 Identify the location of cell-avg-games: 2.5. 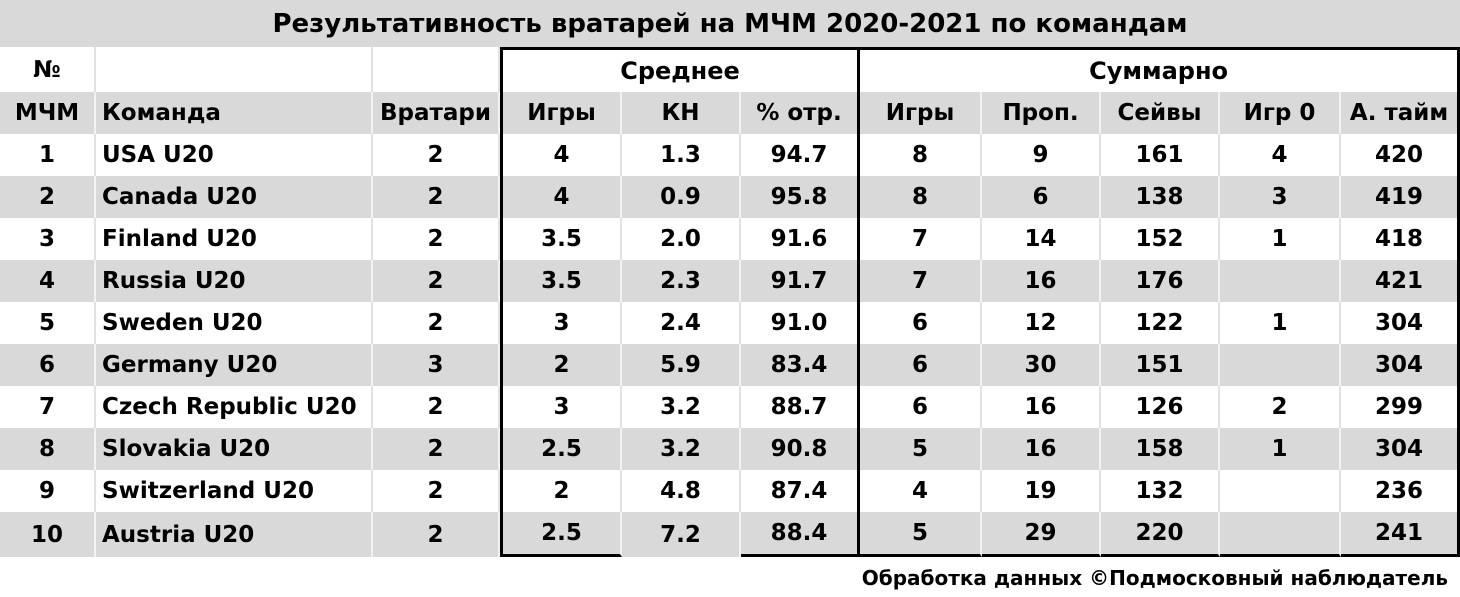
(561, 449).